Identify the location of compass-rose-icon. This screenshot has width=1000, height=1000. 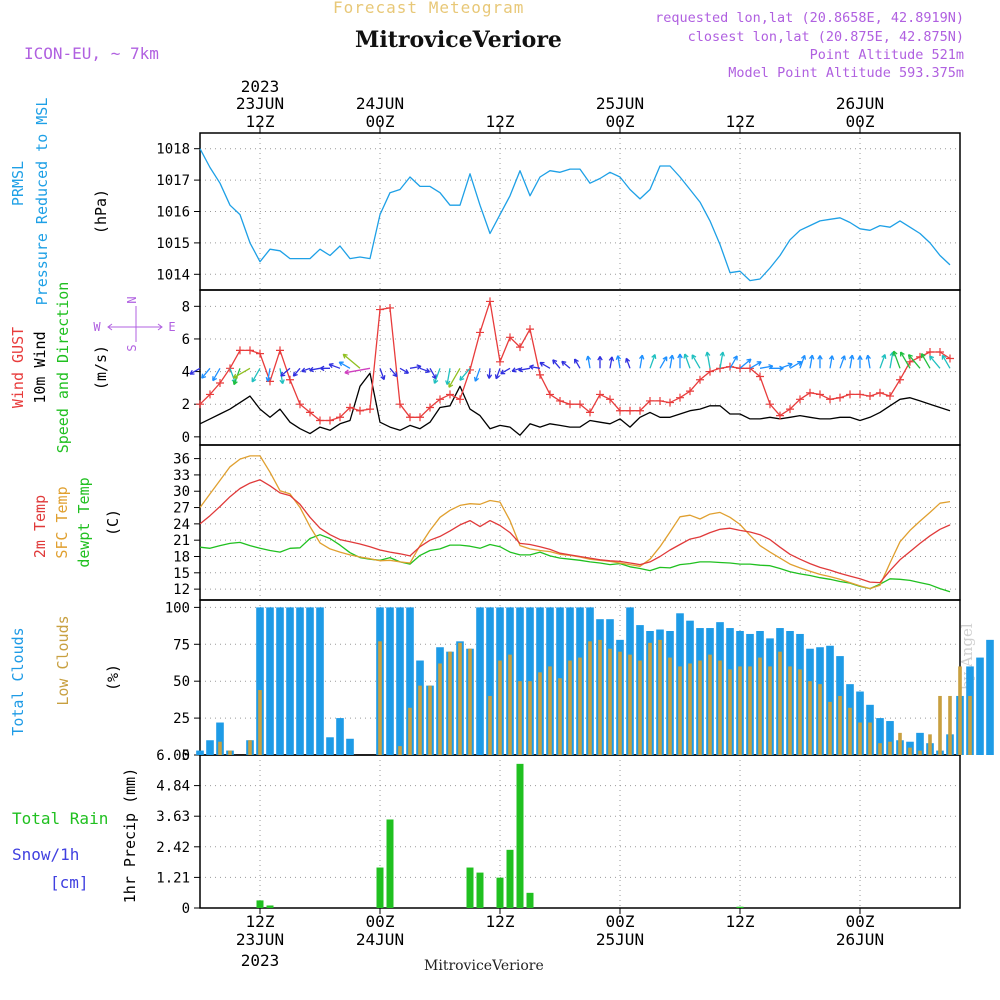
(135, 324).